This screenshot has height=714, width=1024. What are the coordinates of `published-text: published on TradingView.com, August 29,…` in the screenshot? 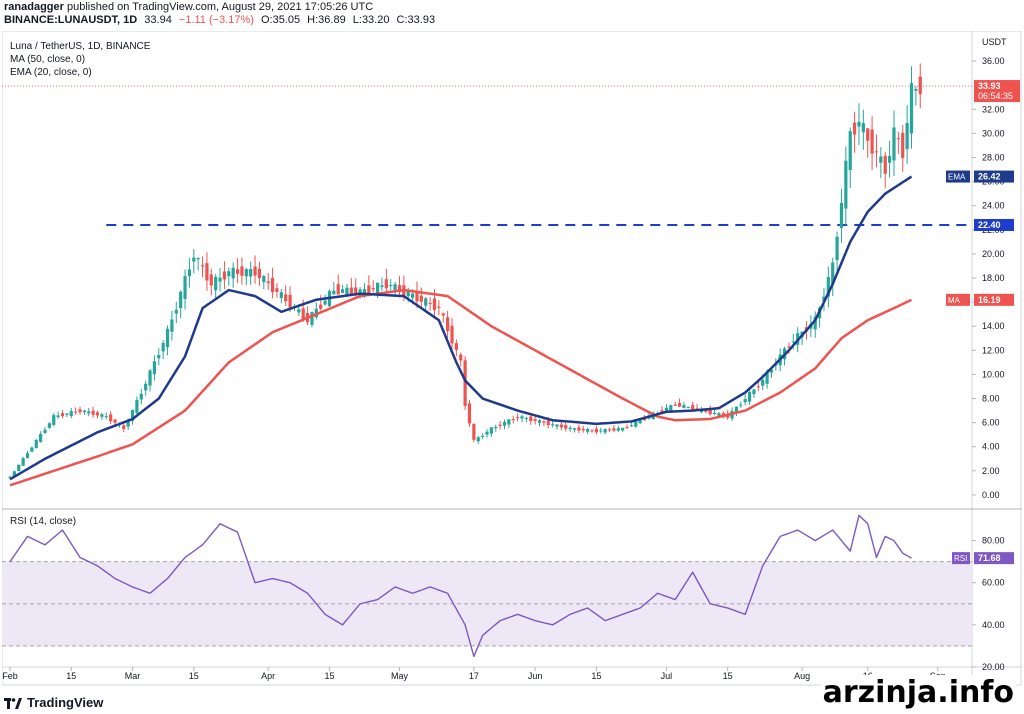 It's located at (220, 7).